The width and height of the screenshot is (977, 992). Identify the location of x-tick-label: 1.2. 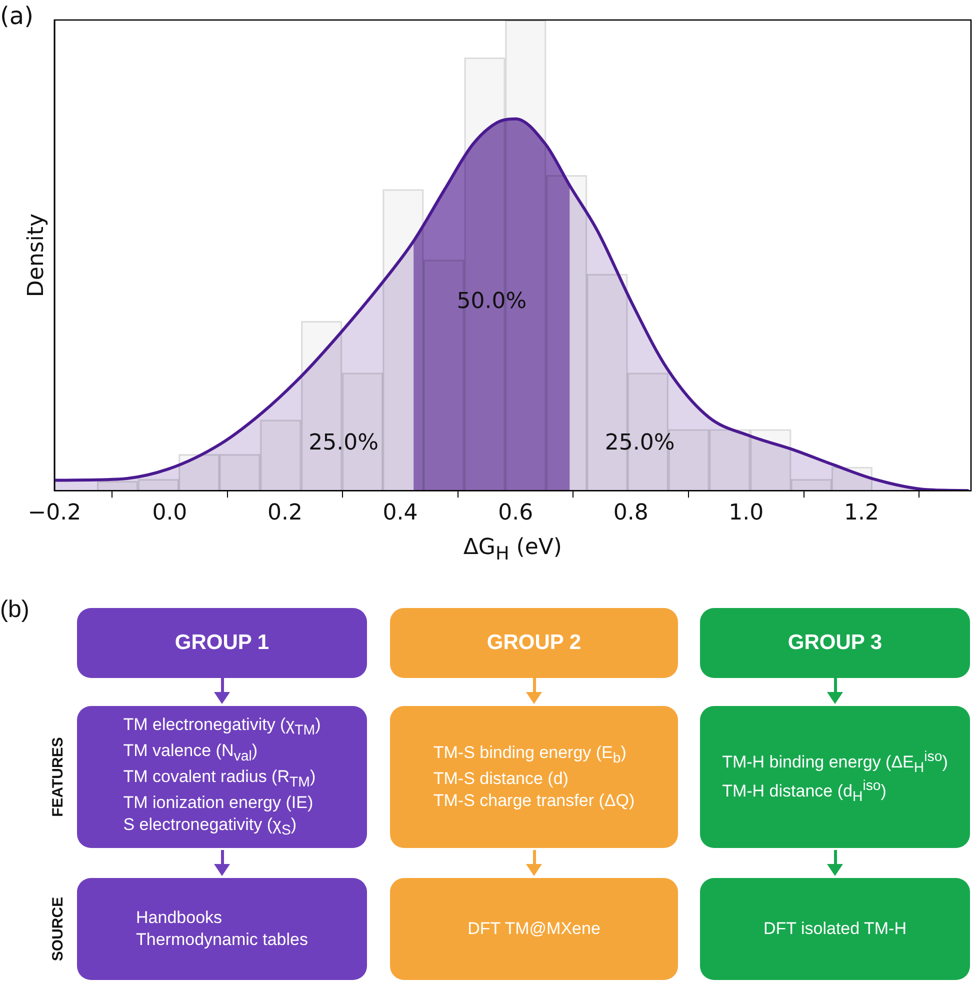
(861, 513).